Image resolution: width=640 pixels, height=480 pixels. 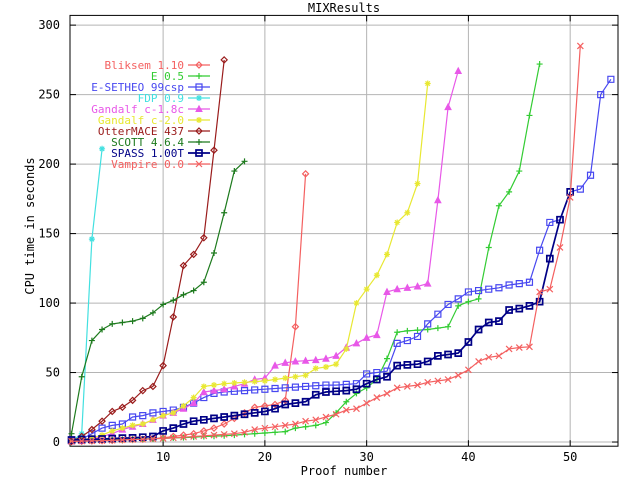 What do you see at coordinates (49, 25) in the screenshot?
I see `y-tick-label: 300` at bounding box center [49, 25].